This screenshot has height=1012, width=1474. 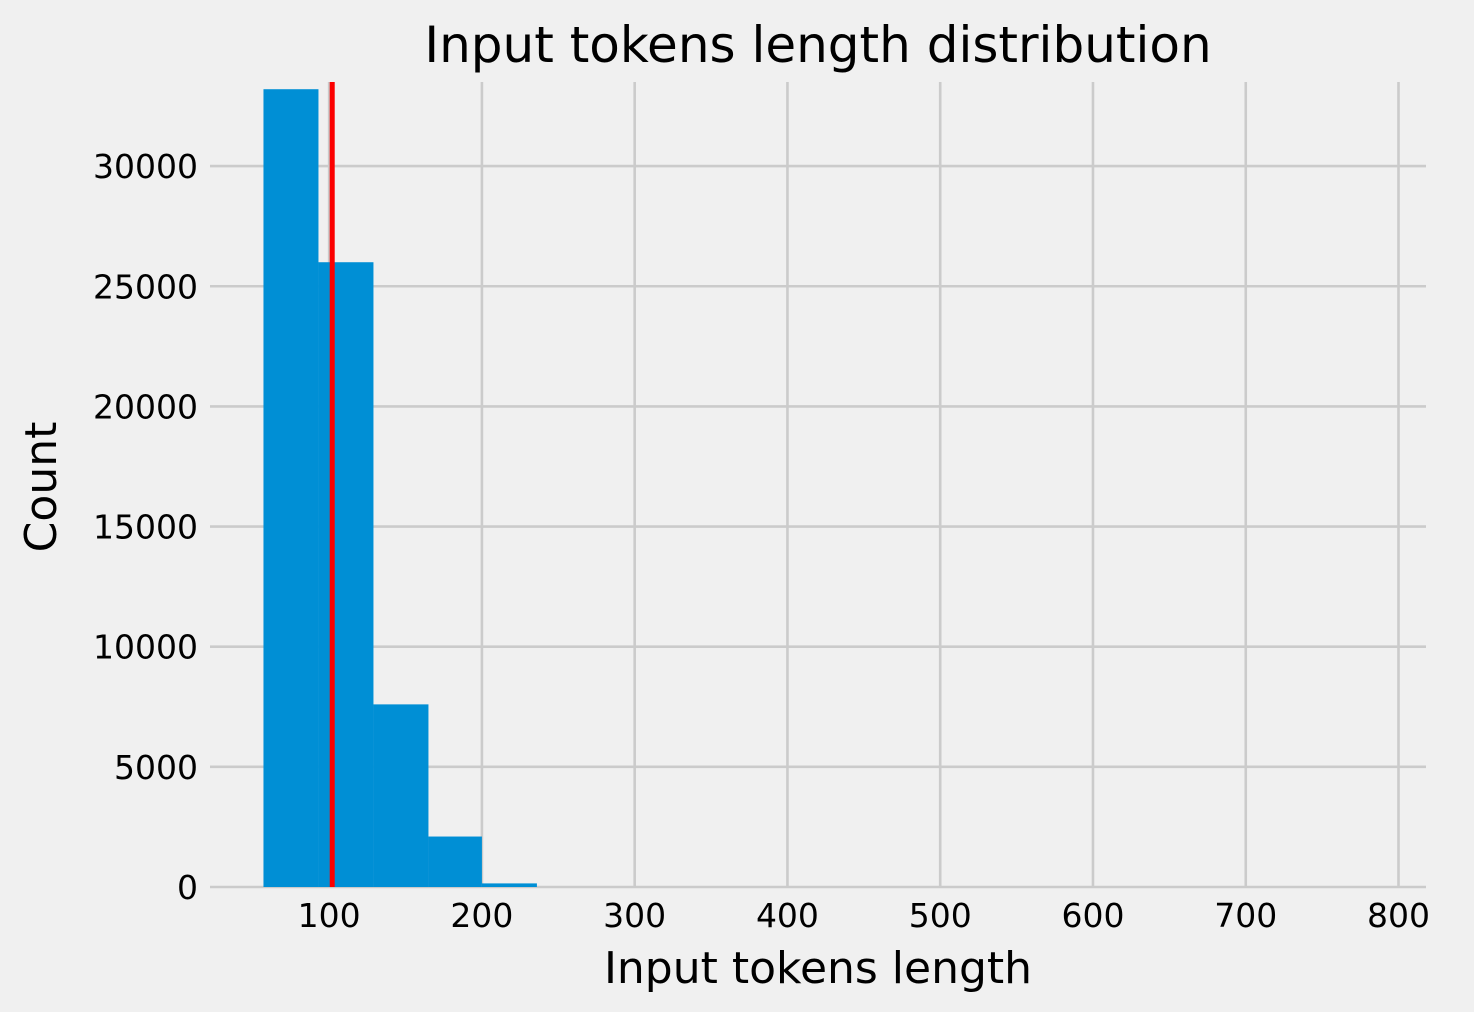 What do you see at coordinates (145, 406) in the screenshot?
I see `y-tick-label: 20000` at bounding box center [145, 406].